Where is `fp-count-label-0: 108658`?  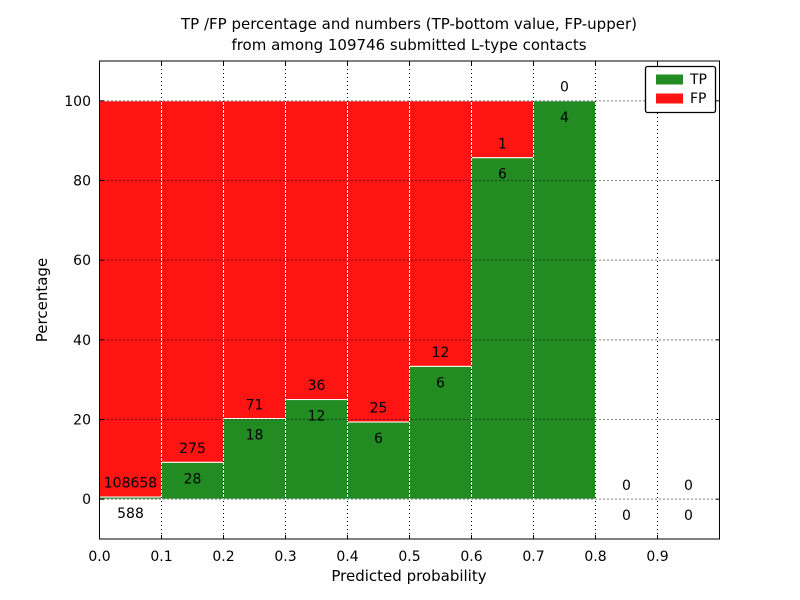 fp-count-label-0: 108658 is located at coordinates (130, 484).